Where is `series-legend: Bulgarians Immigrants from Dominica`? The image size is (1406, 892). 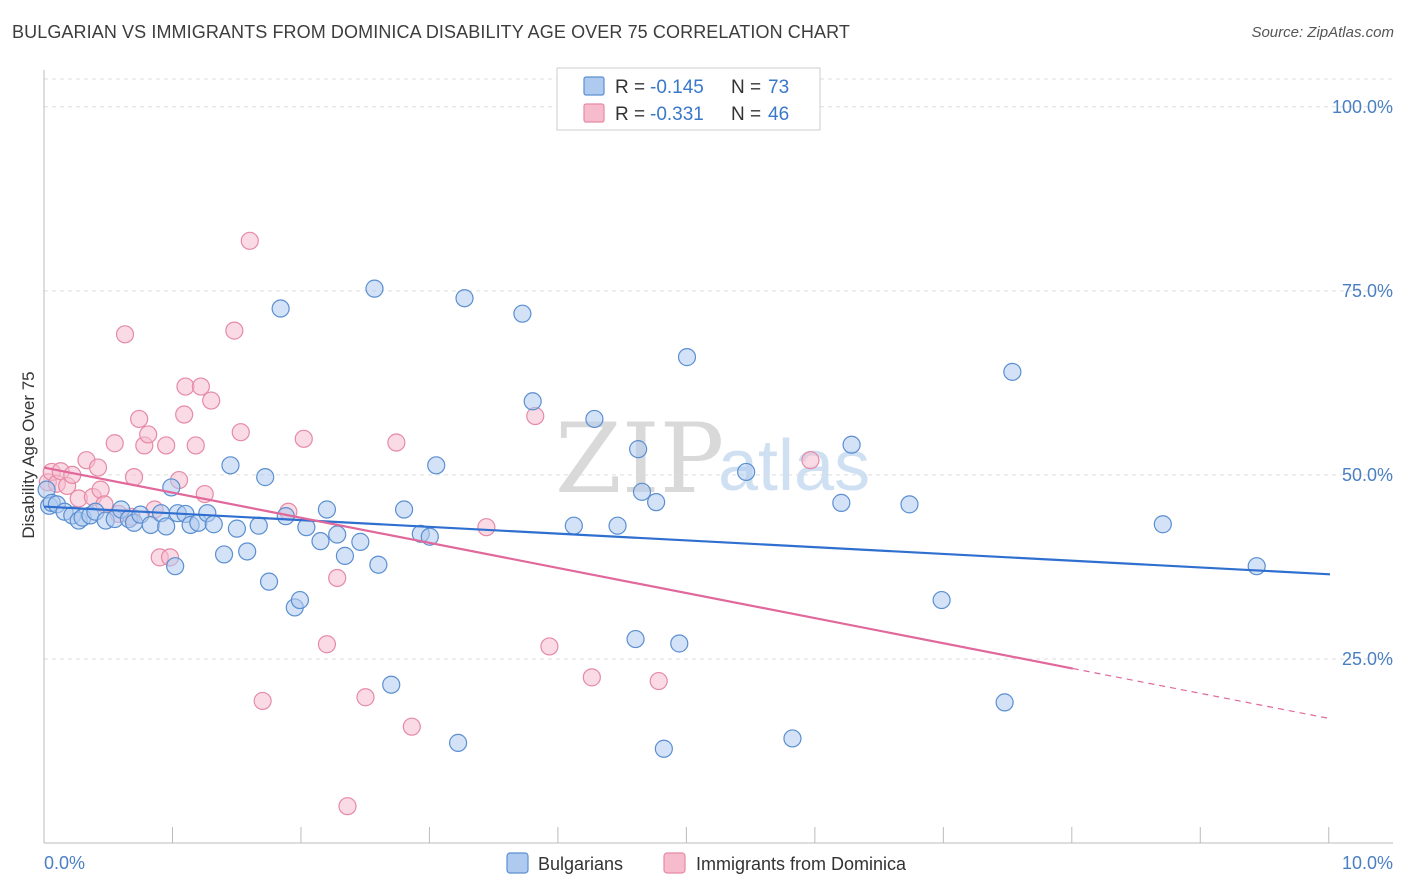 series-legend: Bulgarians Immigrants from Dominica is located at coordinates (706, 863).